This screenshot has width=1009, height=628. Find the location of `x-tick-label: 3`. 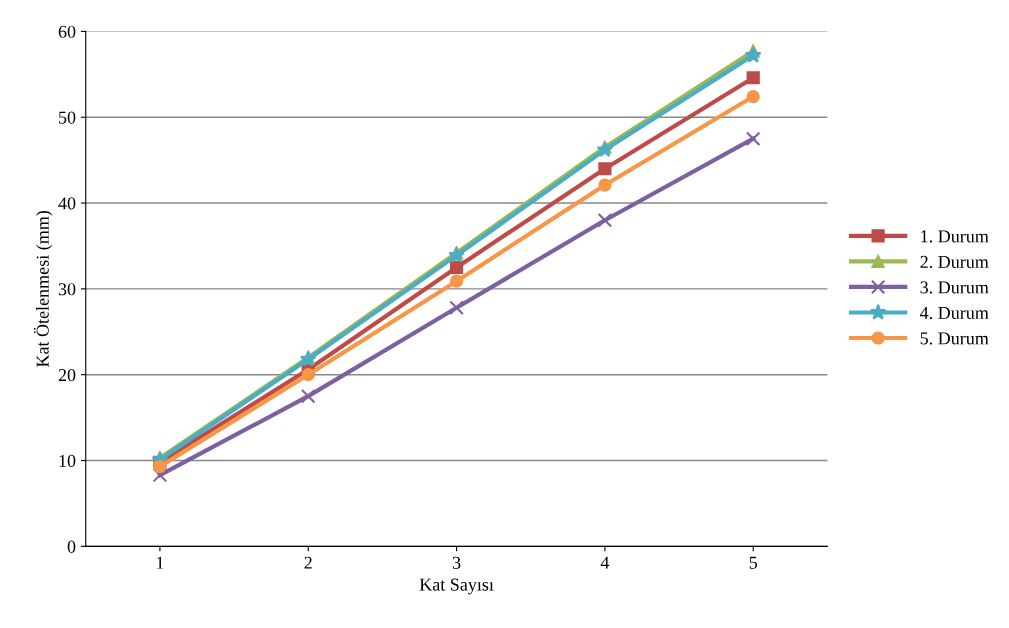

x-tick-label: 3 is located at coordinates (456, 562).